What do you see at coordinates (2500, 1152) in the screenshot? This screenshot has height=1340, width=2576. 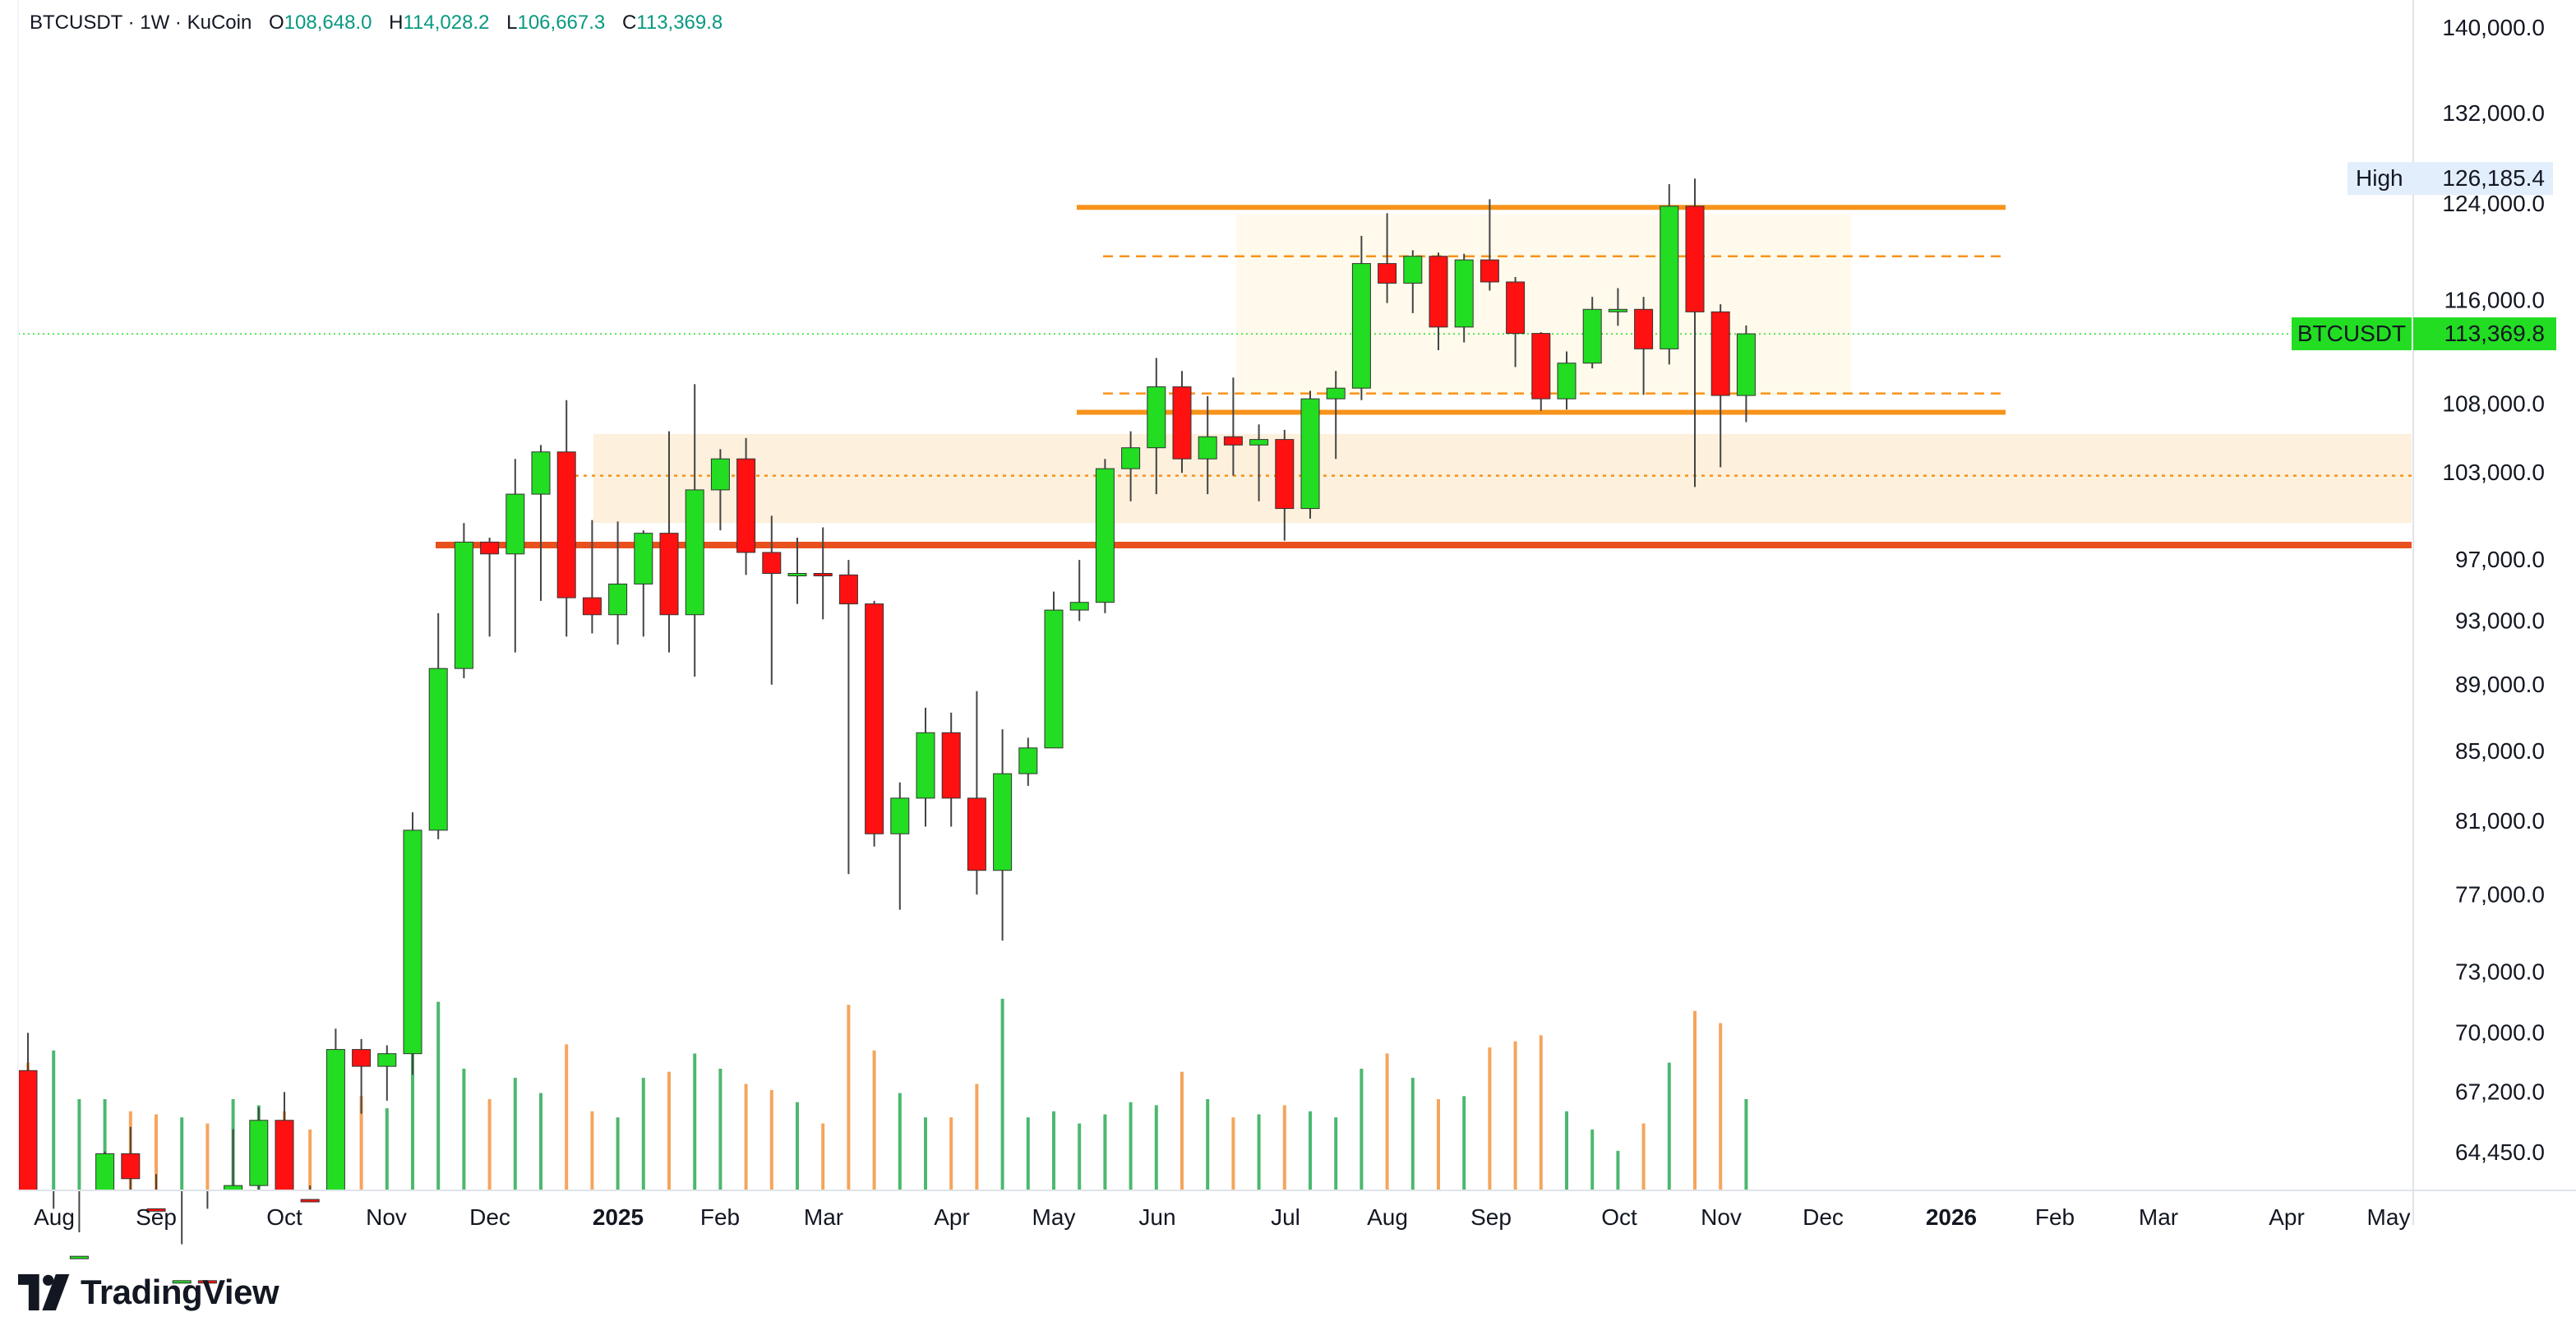 I see `y-tick-label: 64,450.0` at bounding box center [2500, 1152].